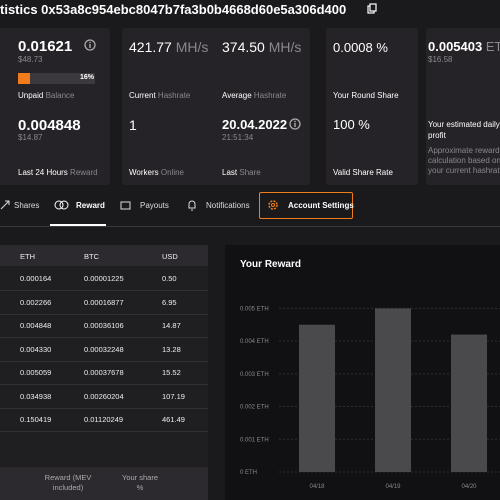  I want to click on progress-bar, so click(24, 78).